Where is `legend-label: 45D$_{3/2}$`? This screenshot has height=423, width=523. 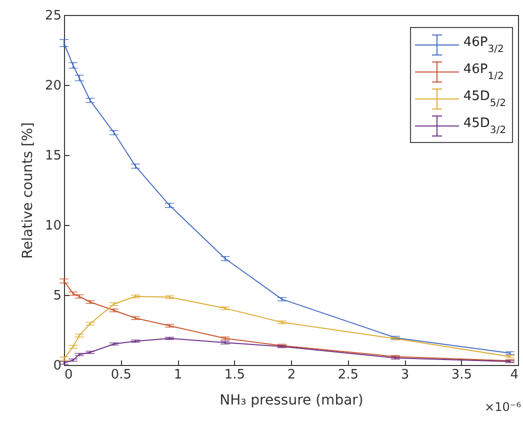 legend-label: 45D$_{3/2}$ is located at coordinates (484, 126).